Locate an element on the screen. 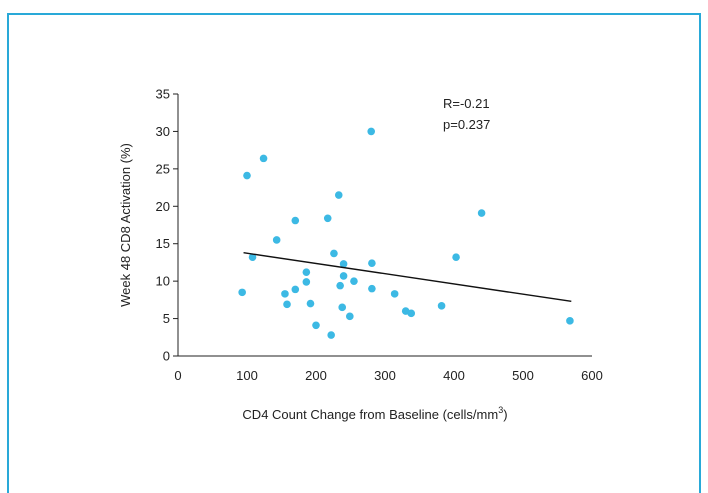  x-tick-label: 200 is located at coordinates (316, 375).